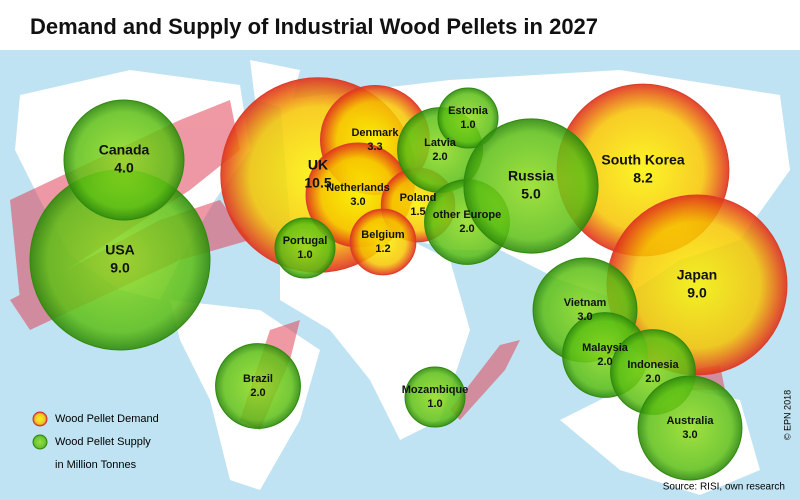  What do you see at coordinates (440, 143) in the screenshot?
I see `bubble-name: Latvia` at bounding box center [440, 143].